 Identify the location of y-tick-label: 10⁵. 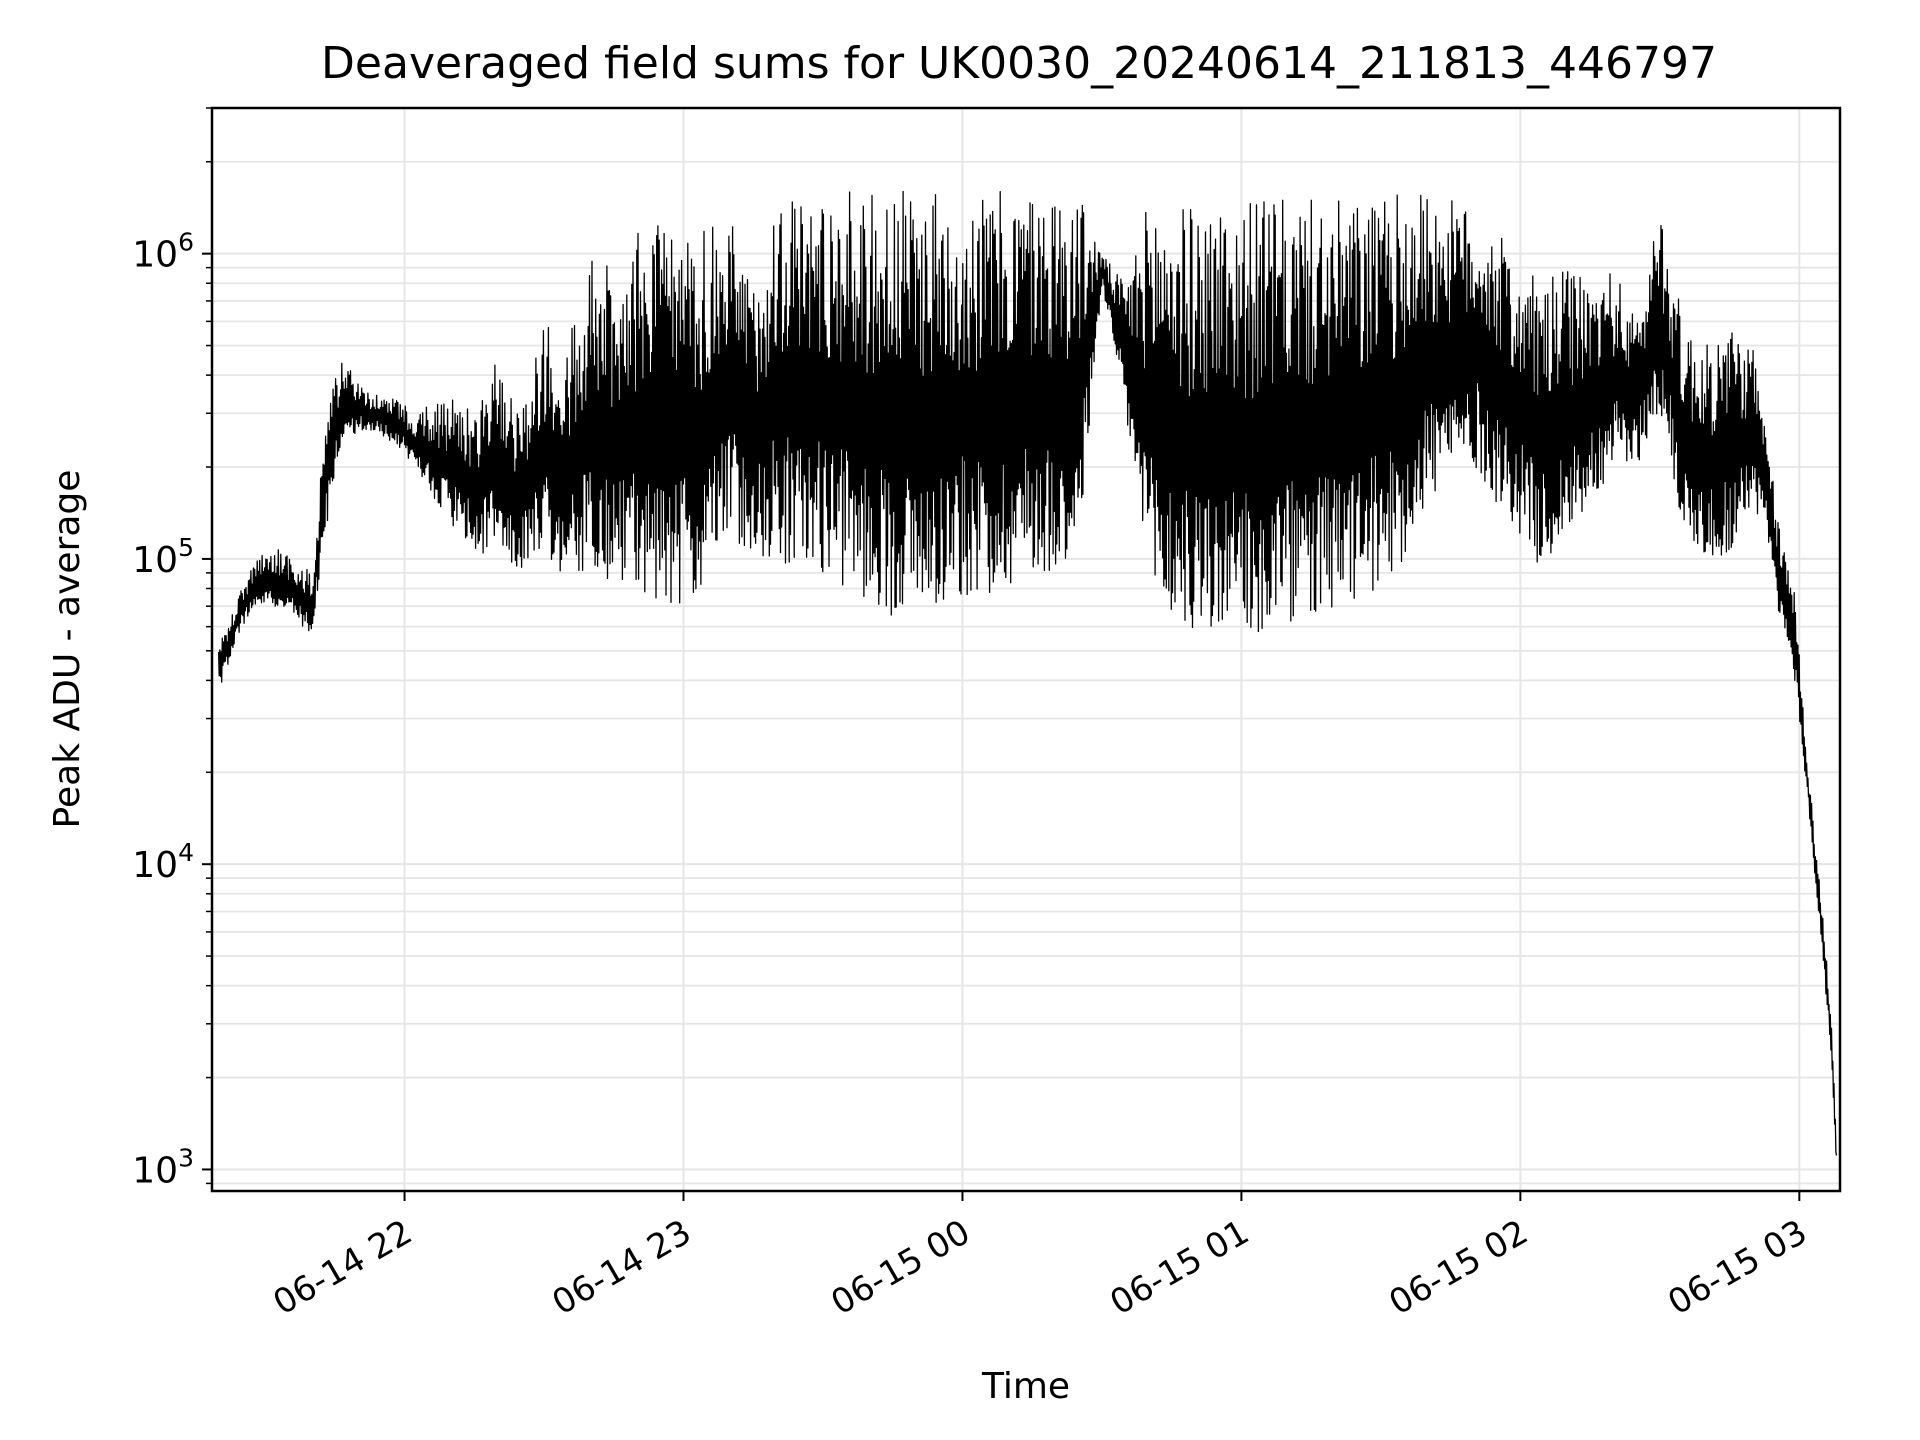
(163, 557).